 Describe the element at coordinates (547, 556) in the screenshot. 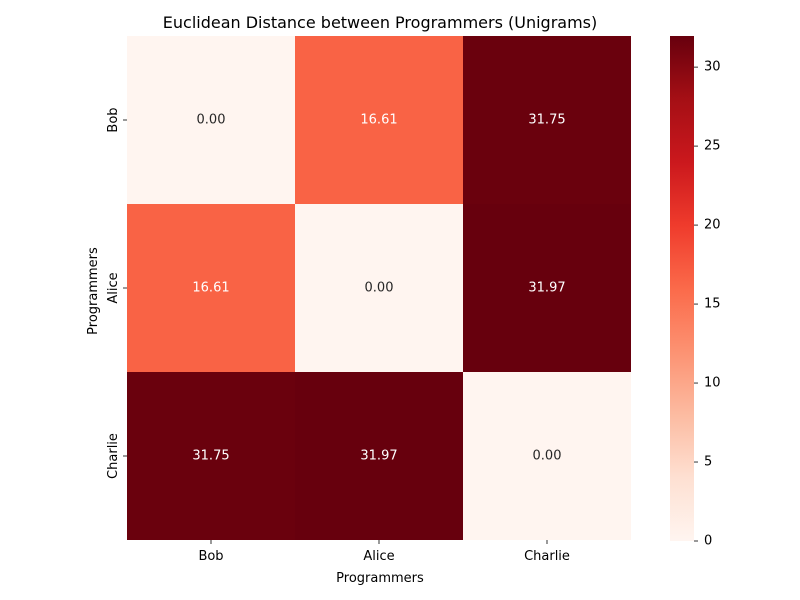

I see `x-tick-label: Charlie` at that location.